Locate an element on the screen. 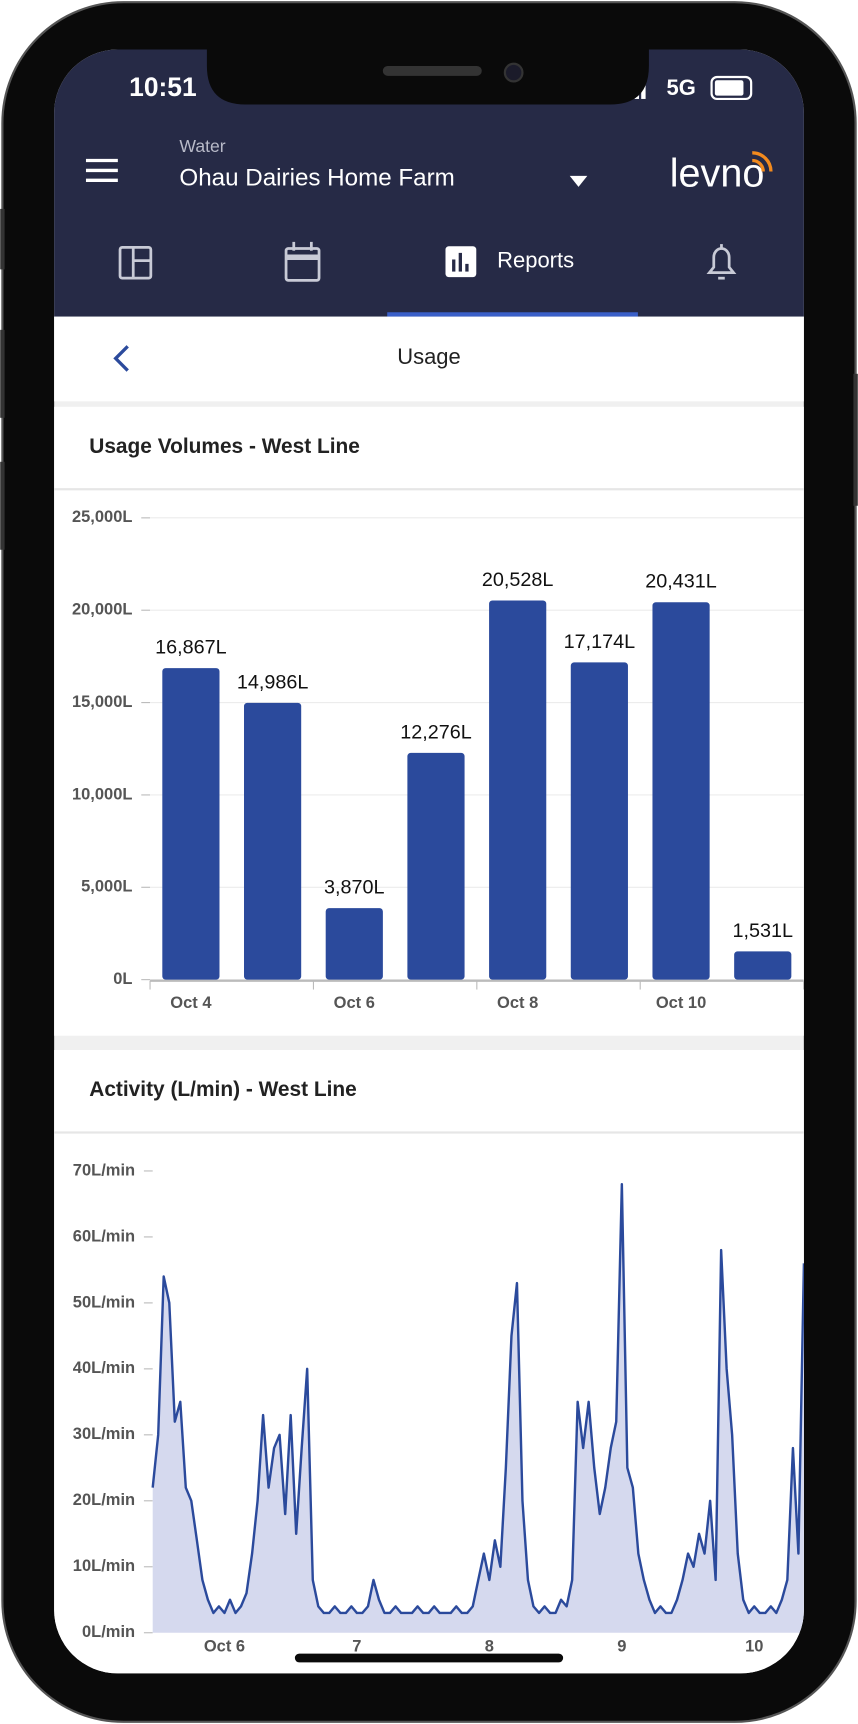 The width and height of the screenshot is (858, 1724). card-title: Activity (L/min) - West Line is located at coordinates (223, 1089).